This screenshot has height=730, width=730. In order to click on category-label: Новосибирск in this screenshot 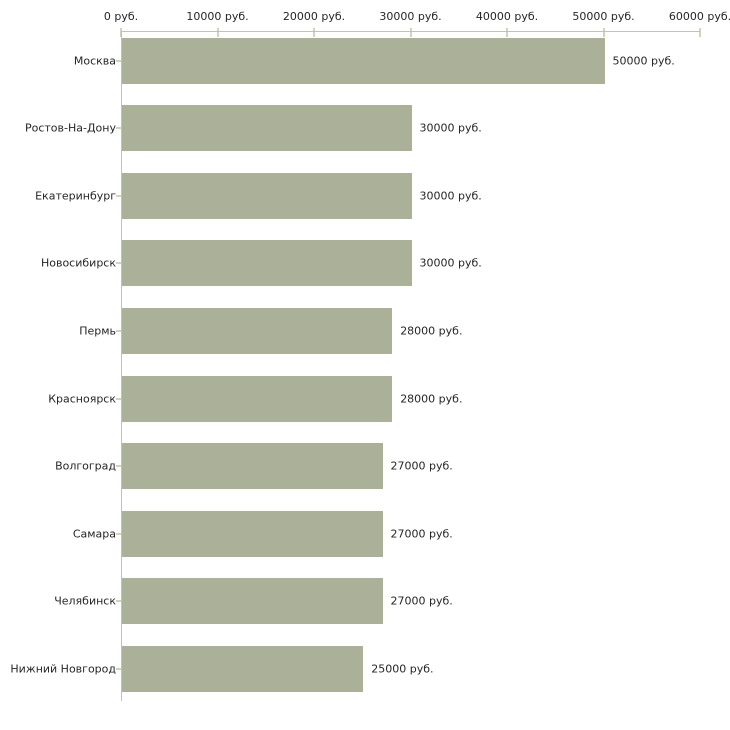, I will do `click(78, 263)`.